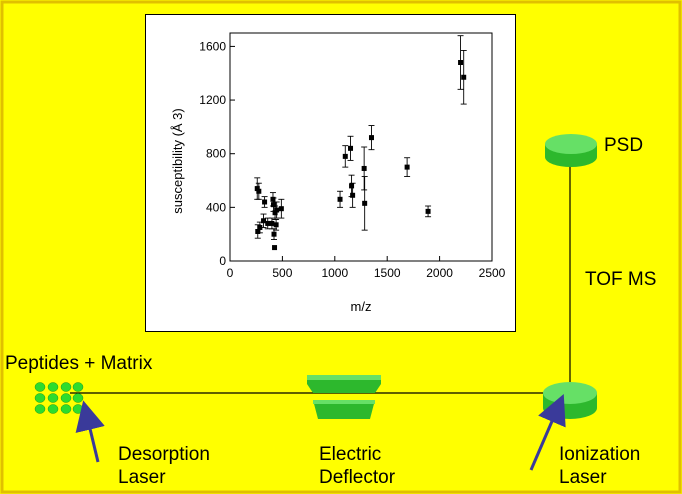  Describe the element at coordinates (600, 466) in the screenshot. I see `label-ionization-laser: Ionization Laser` at that location.